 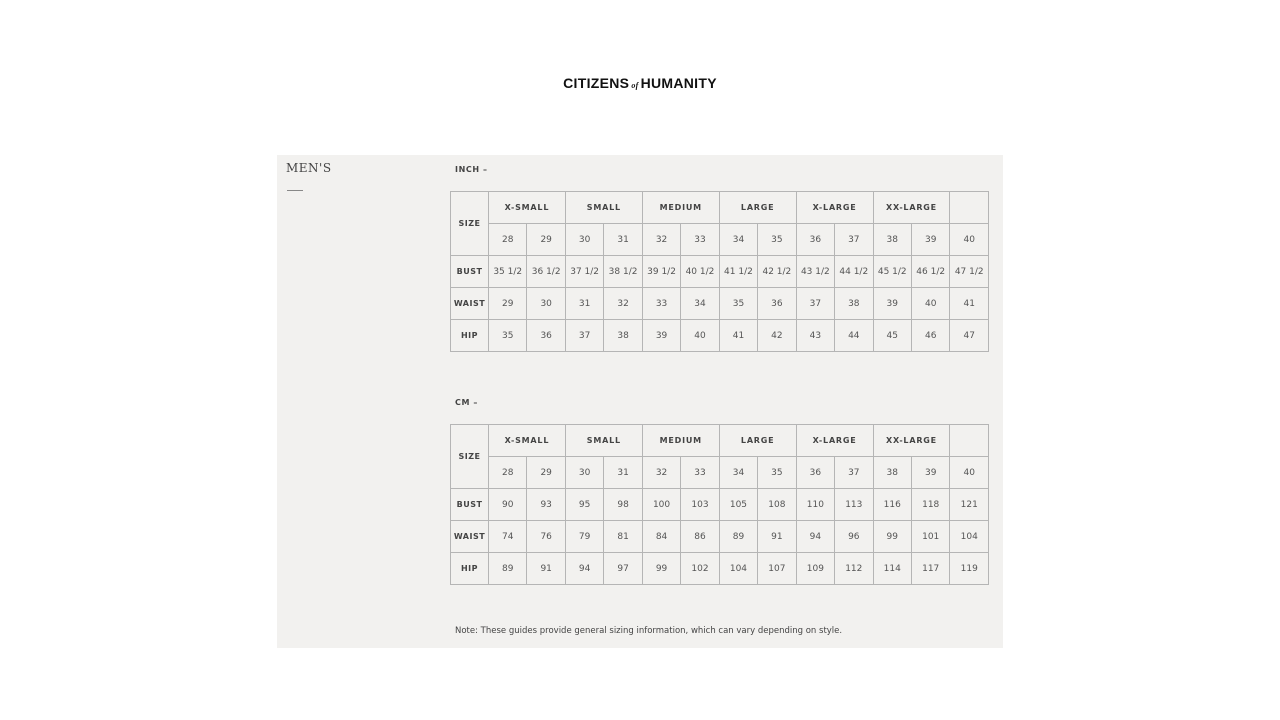 I want to click on measure-cell: 107, so click(x=777, y=568).